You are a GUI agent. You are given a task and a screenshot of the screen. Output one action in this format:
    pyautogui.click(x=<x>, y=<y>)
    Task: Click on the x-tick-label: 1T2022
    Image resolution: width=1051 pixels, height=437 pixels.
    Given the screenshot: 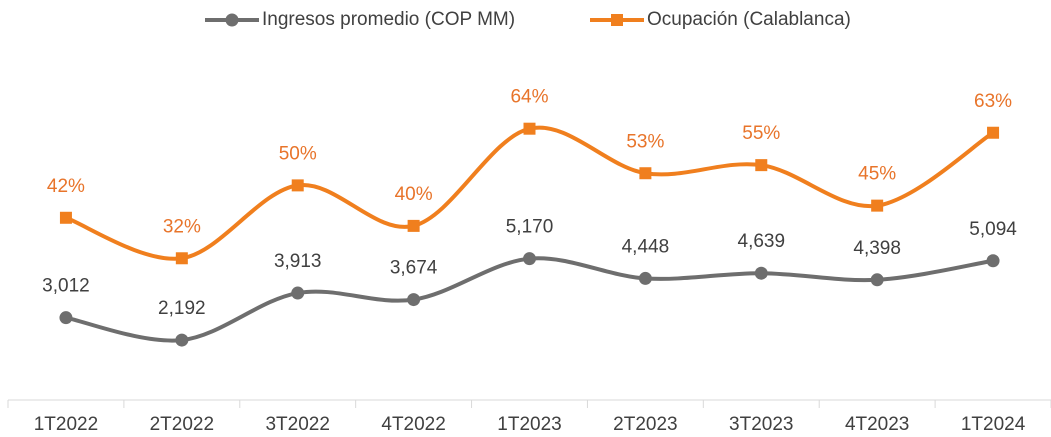 What is the action you would take?
    pyautogui.click(x=66, y=424)
    